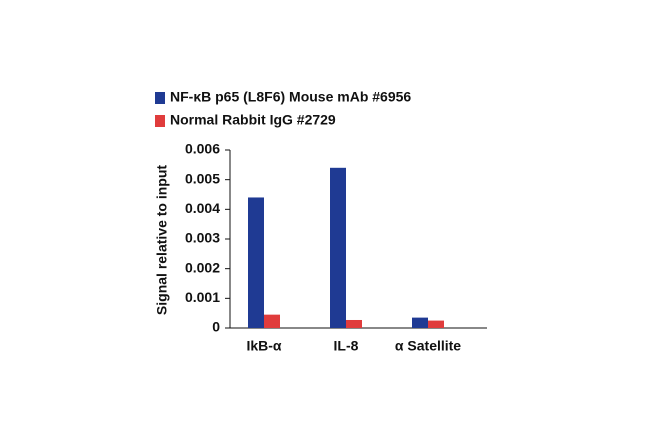 The width and height of the screenshot is (650, 438). What do you see at coordinates (202, 238) in the screenshot?
I see `y-tick-label: 0.003` at bounding box center [202, 238].